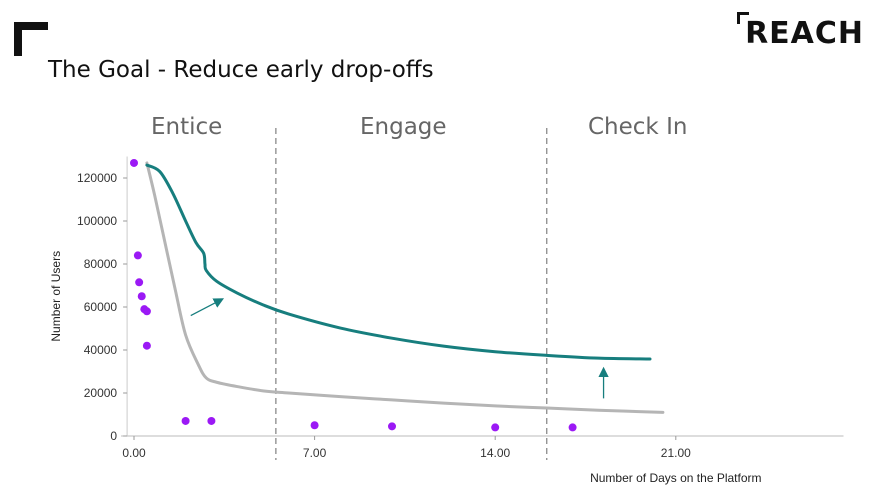 Image resolution: width=884 pixels, height=487 pixels. I want to click on logo-text: REACH, so click(804, 33).